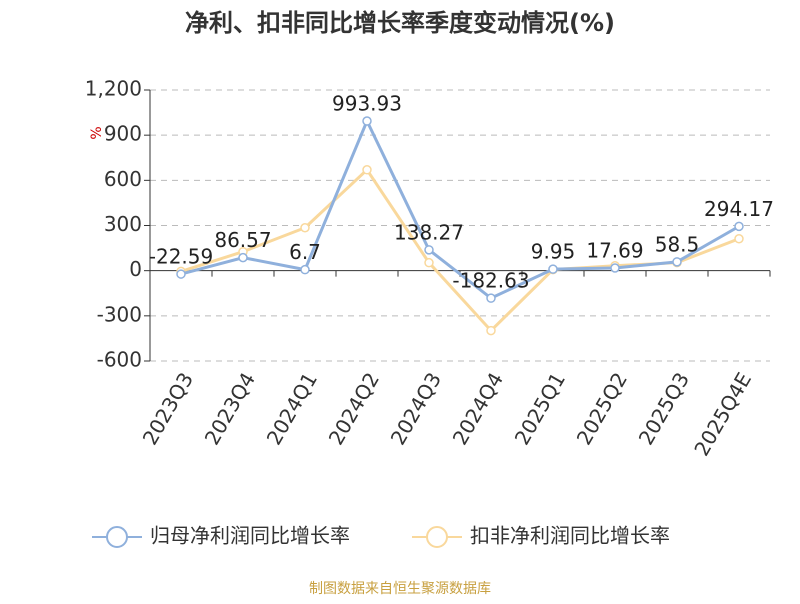 The height and width of the screenshot is (604, 800). I want to click on data-label: -182.63, so click(490, 281).